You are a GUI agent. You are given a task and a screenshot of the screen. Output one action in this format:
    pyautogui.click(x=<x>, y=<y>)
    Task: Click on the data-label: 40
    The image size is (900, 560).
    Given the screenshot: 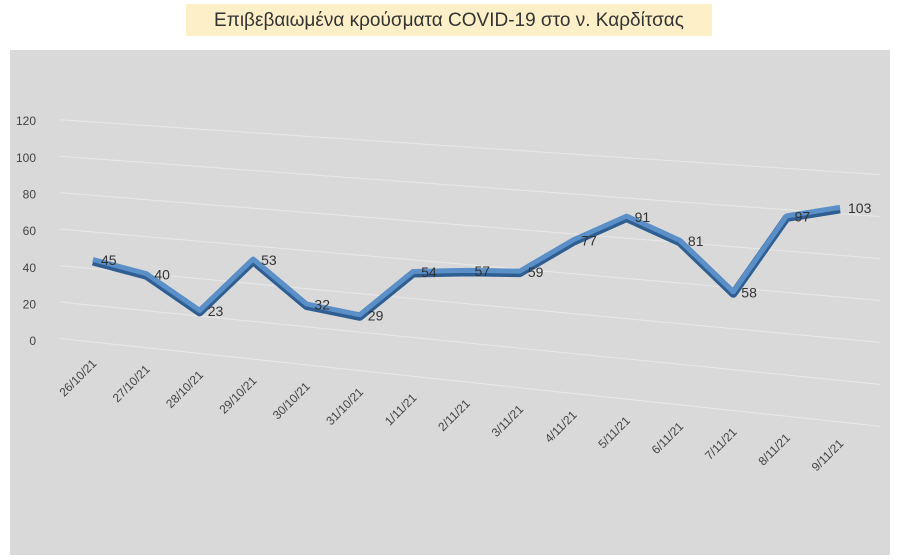 What is the action you would take?
    pyautogui.click(x=162, y=274)
    